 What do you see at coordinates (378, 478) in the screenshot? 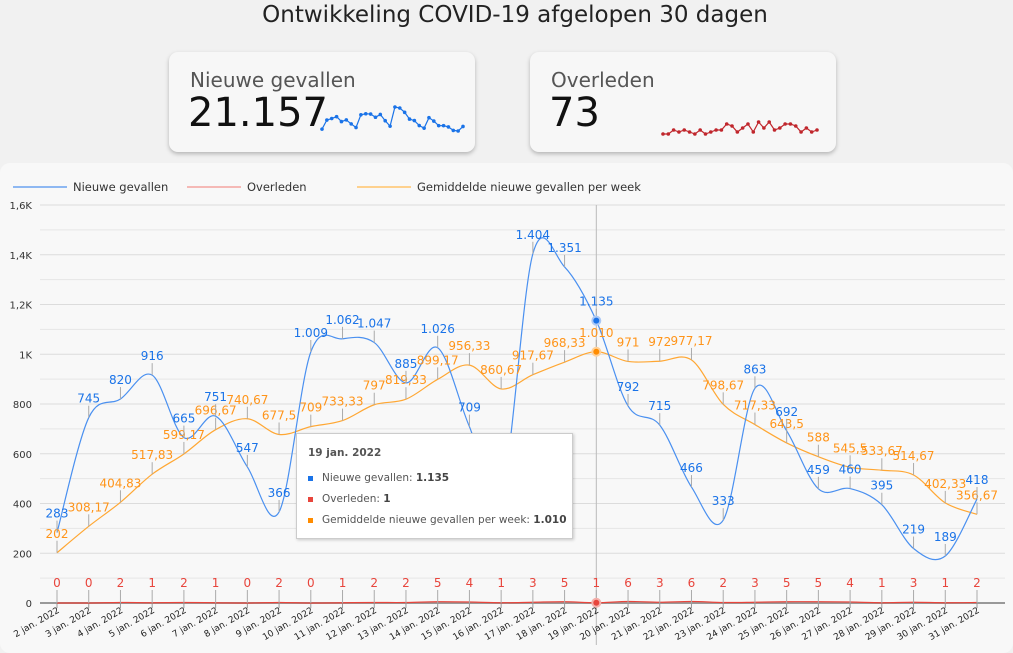
I see `tooltip-row-new-cases: Nieuwe gevallen: 1.135` at bounding box center [378, 478].